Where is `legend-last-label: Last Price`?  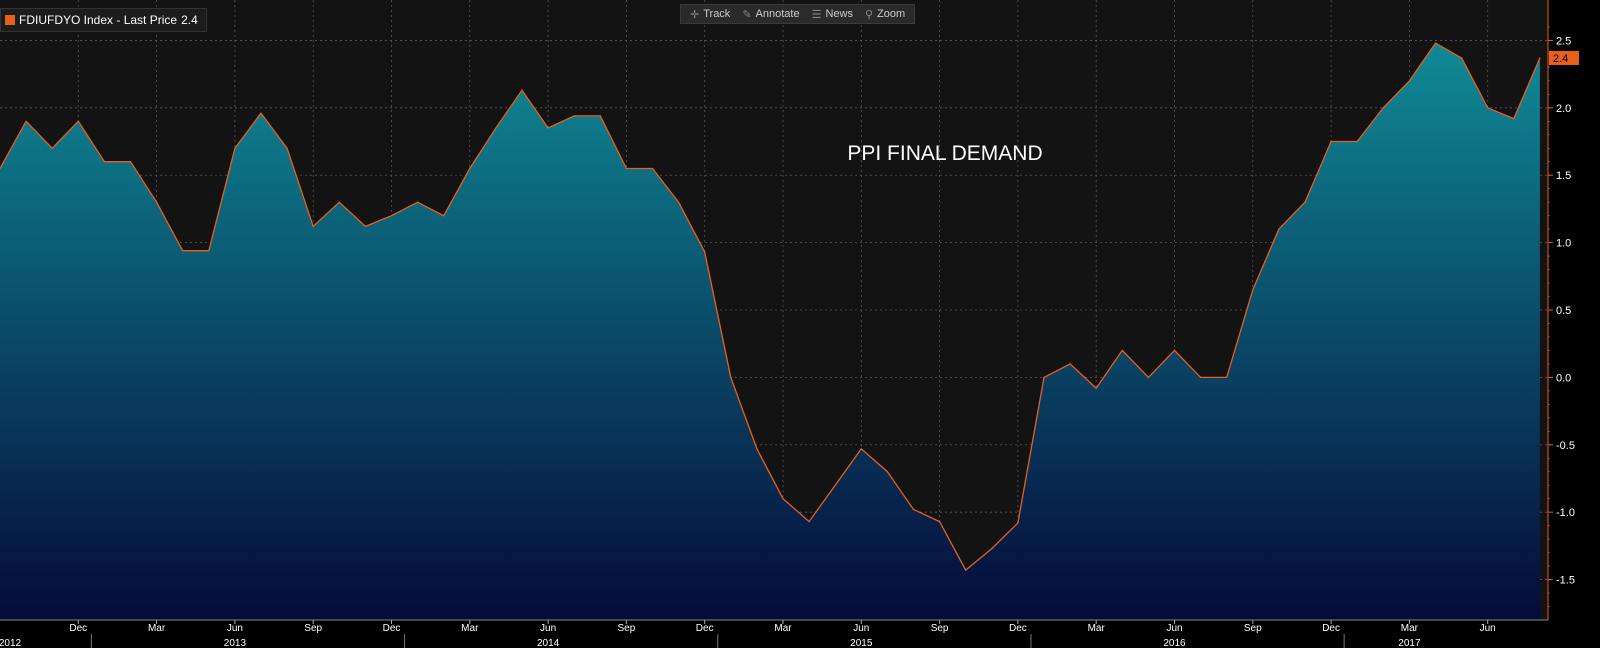
legend-last-label: Last Price is located at coordinates (150, 20).